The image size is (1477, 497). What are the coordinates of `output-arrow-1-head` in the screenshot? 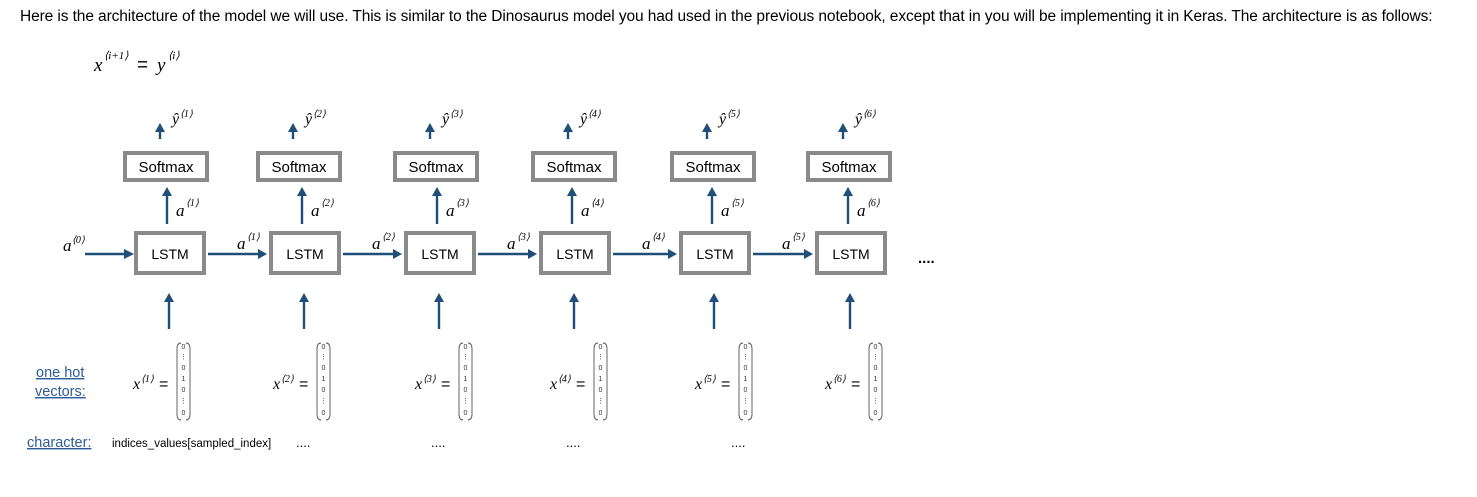 It's located at (160, 127).